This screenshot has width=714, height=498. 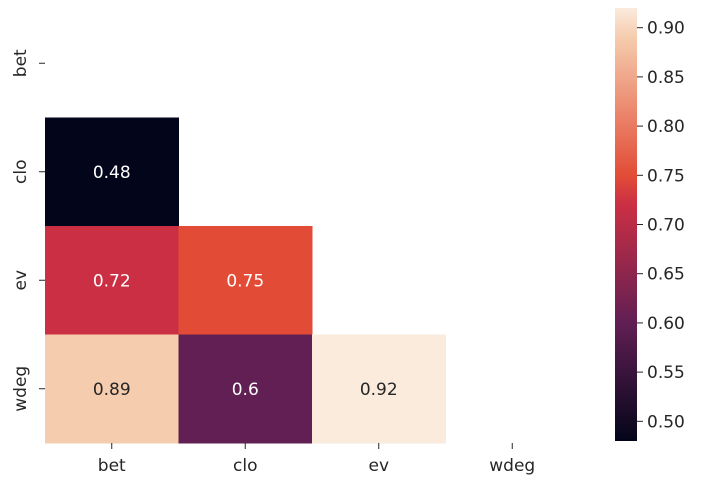 What do you see at coordinates (666, 275) in the screenshot?
I see `colorbar-tick-label: 0.65` at bounding box center [666, 275].